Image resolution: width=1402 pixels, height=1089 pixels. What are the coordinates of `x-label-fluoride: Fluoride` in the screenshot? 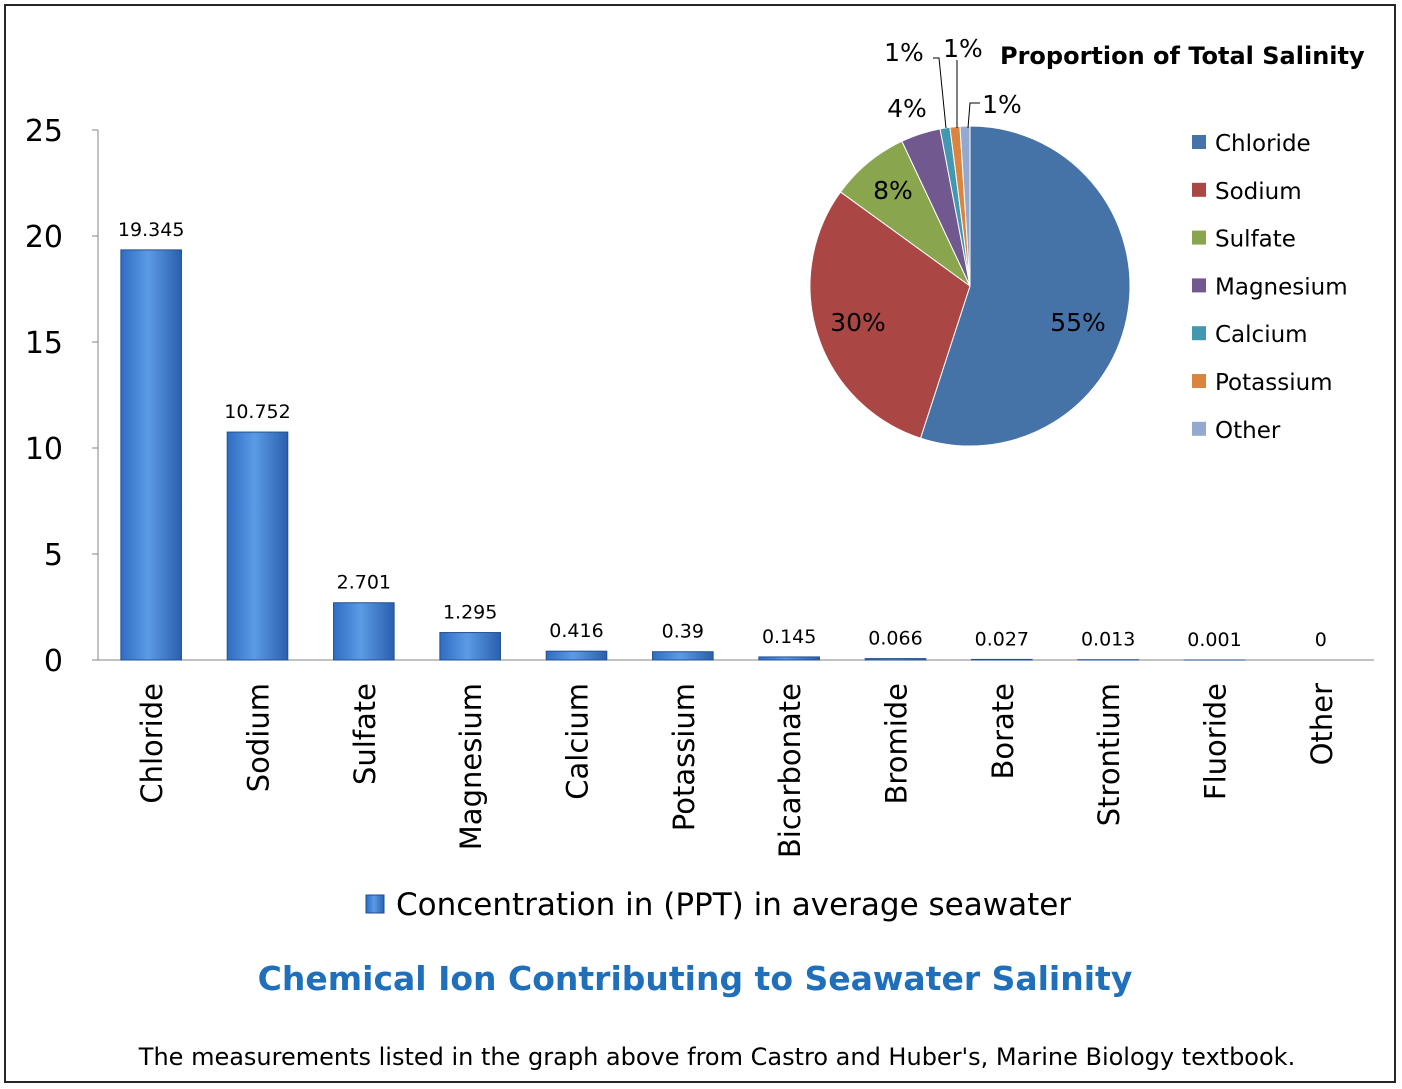 It's located at (1216, 741).